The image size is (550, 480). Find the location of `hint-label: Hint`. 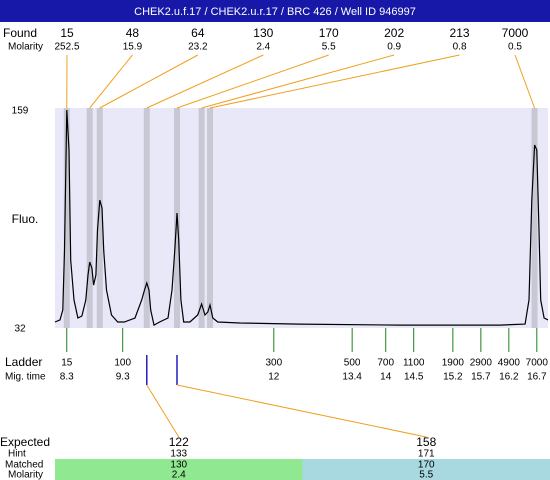

hint-label: Hint is located at coordinates (17, 454).